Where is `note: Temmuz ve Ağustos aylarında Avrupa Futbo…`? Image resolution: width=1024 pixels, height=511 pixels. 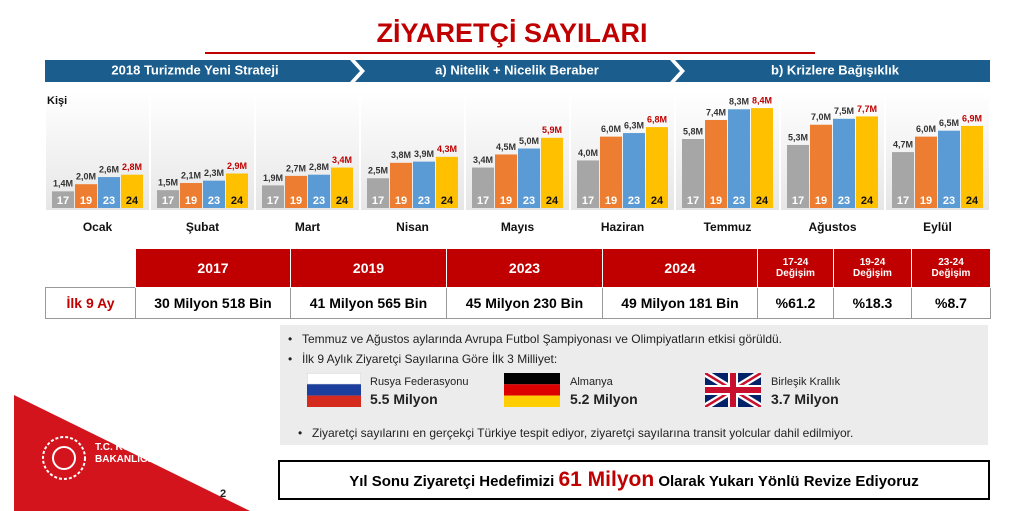 note: Temmuz ve Ağustos aylarında Avrupa Futbo… is located at coordinates (542, 339).